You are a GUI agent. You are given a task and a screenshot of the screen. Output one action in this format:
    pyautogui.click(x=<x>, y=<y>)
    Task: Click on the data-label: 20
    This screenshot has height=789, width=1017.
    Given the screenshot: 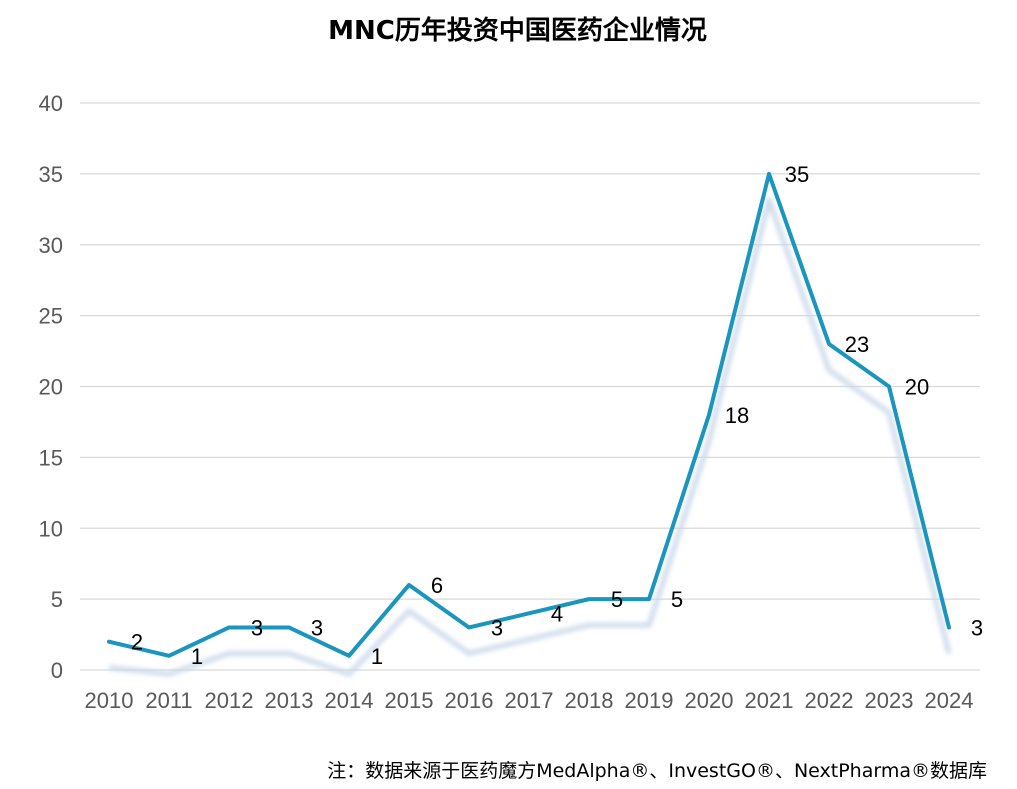 What is the action you would take?
    pyautogui.click(x=917, y=387)
    